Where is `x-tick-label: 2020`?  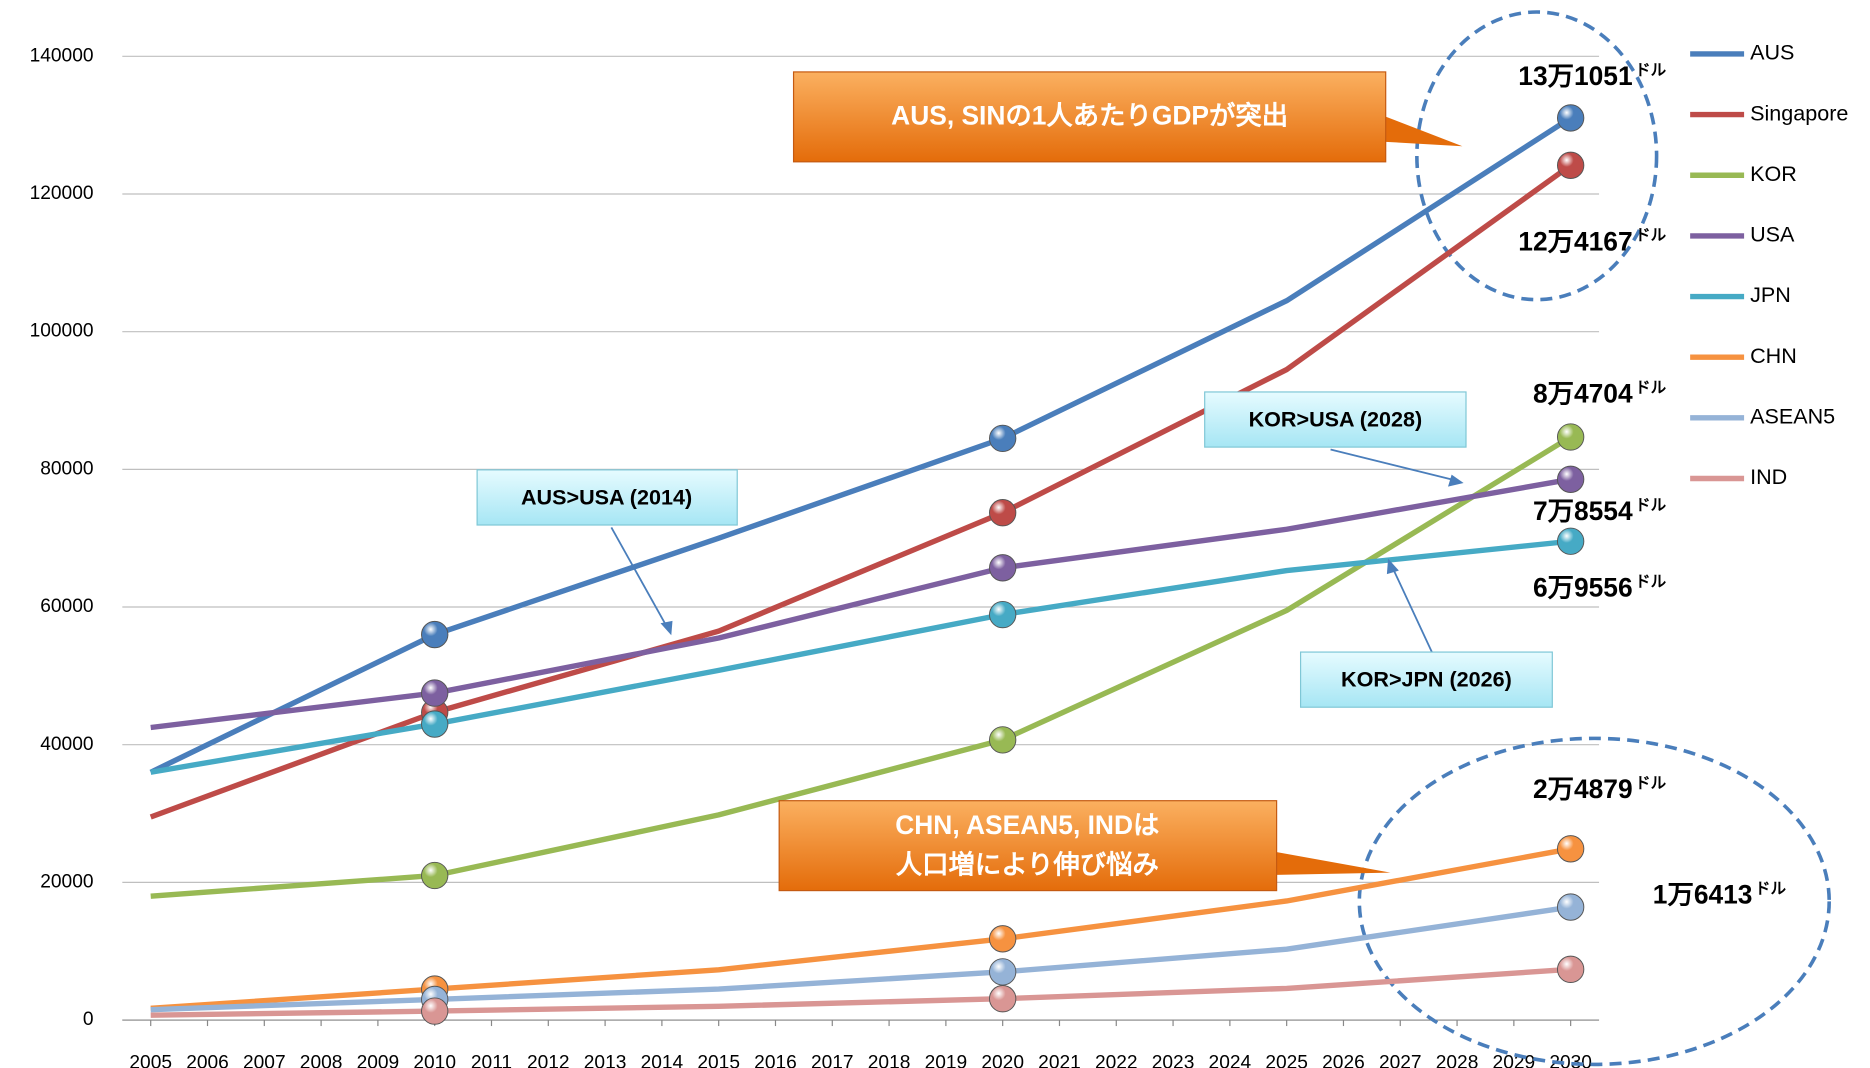
x-tick-label: 2020 is located at coordinates (1002, 1060).